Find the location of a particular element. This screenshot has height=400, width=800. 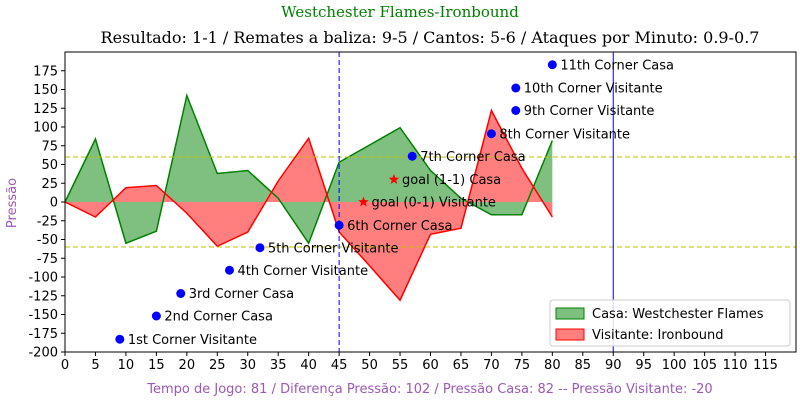

x-tick-label: 20 is located at coordinates (187, 365).